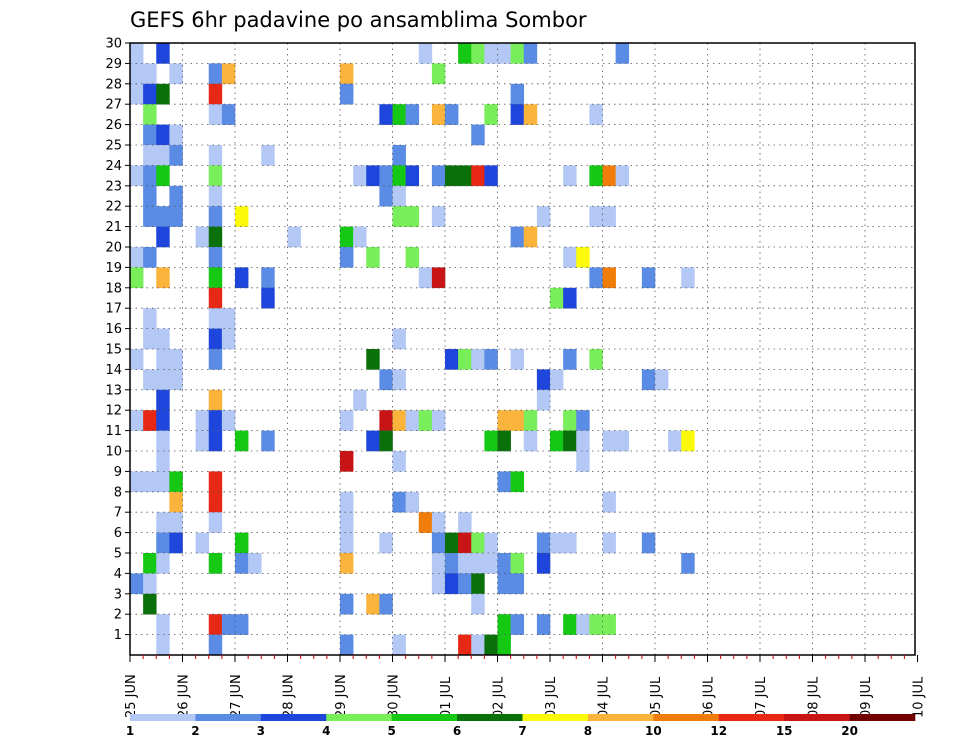 The height and width of the screenshot is (742, 960). Describe the element at coordinates (113, 350) in the screenshot. I see `y-tick-label: 15` at that location.